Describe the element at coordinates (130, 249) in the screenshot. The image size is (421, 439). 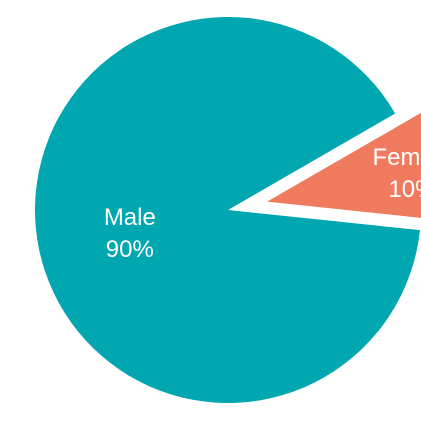
I see `slice-value-male: 90%` at that location.